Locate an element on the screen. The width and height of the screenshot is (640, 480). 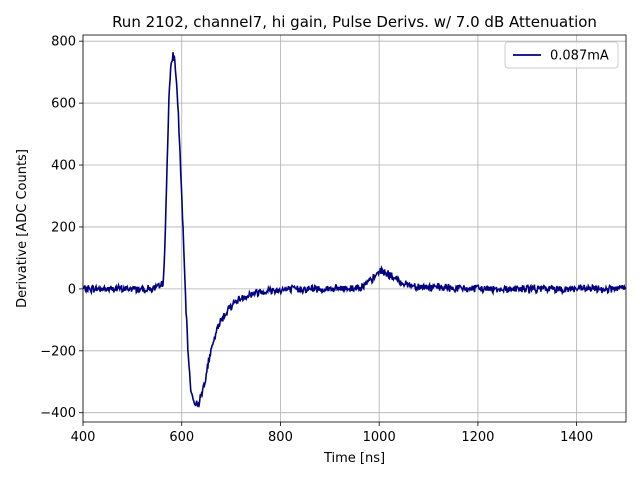
y-tick-label: 600 is located at coordinates (63, 104).